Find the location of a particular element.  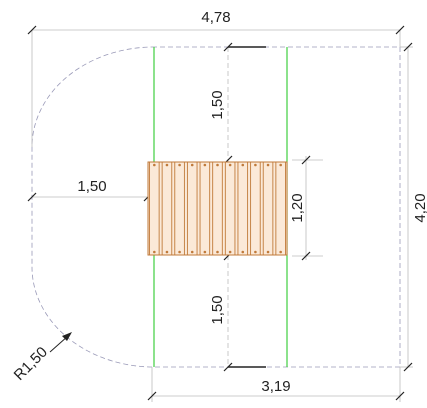

zone-end-marks is located at coordinates (247, 207).